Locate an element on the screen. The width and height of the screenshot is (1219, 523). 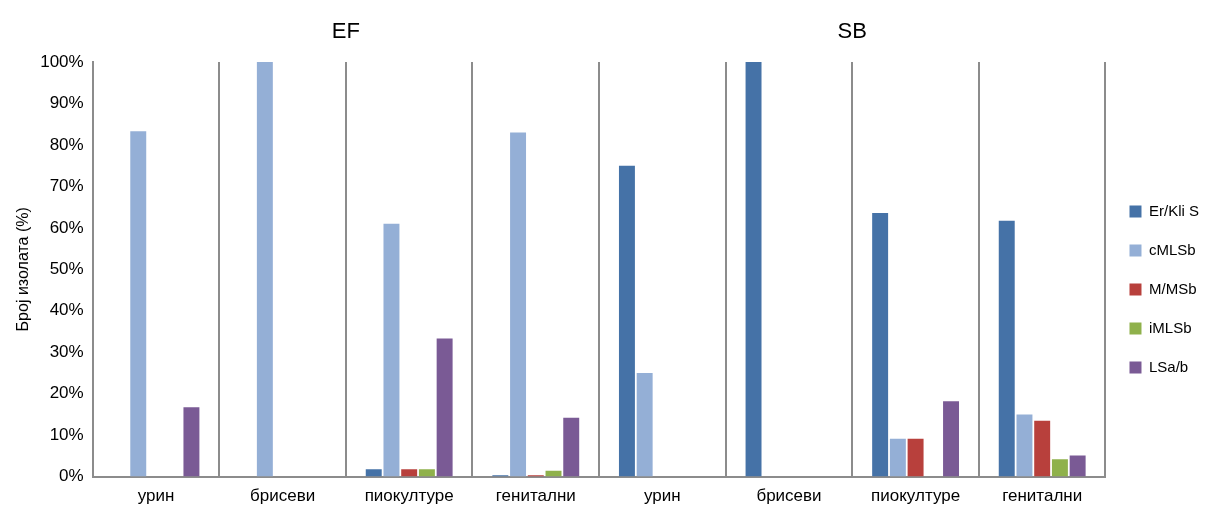
legend-label: LSa/b is located at coordinates (1168, 366).